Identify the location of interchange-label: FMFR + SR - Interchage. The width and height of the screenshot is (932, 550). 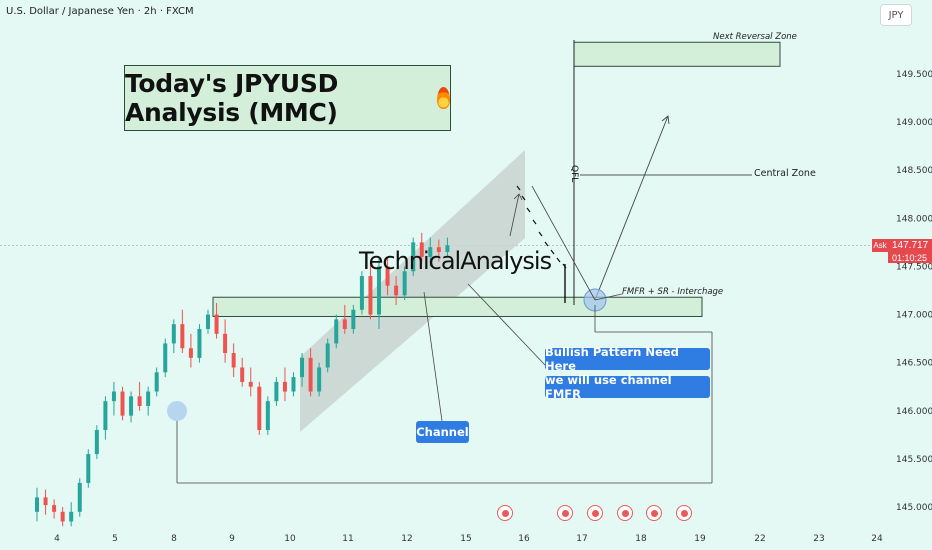
(673, 292).